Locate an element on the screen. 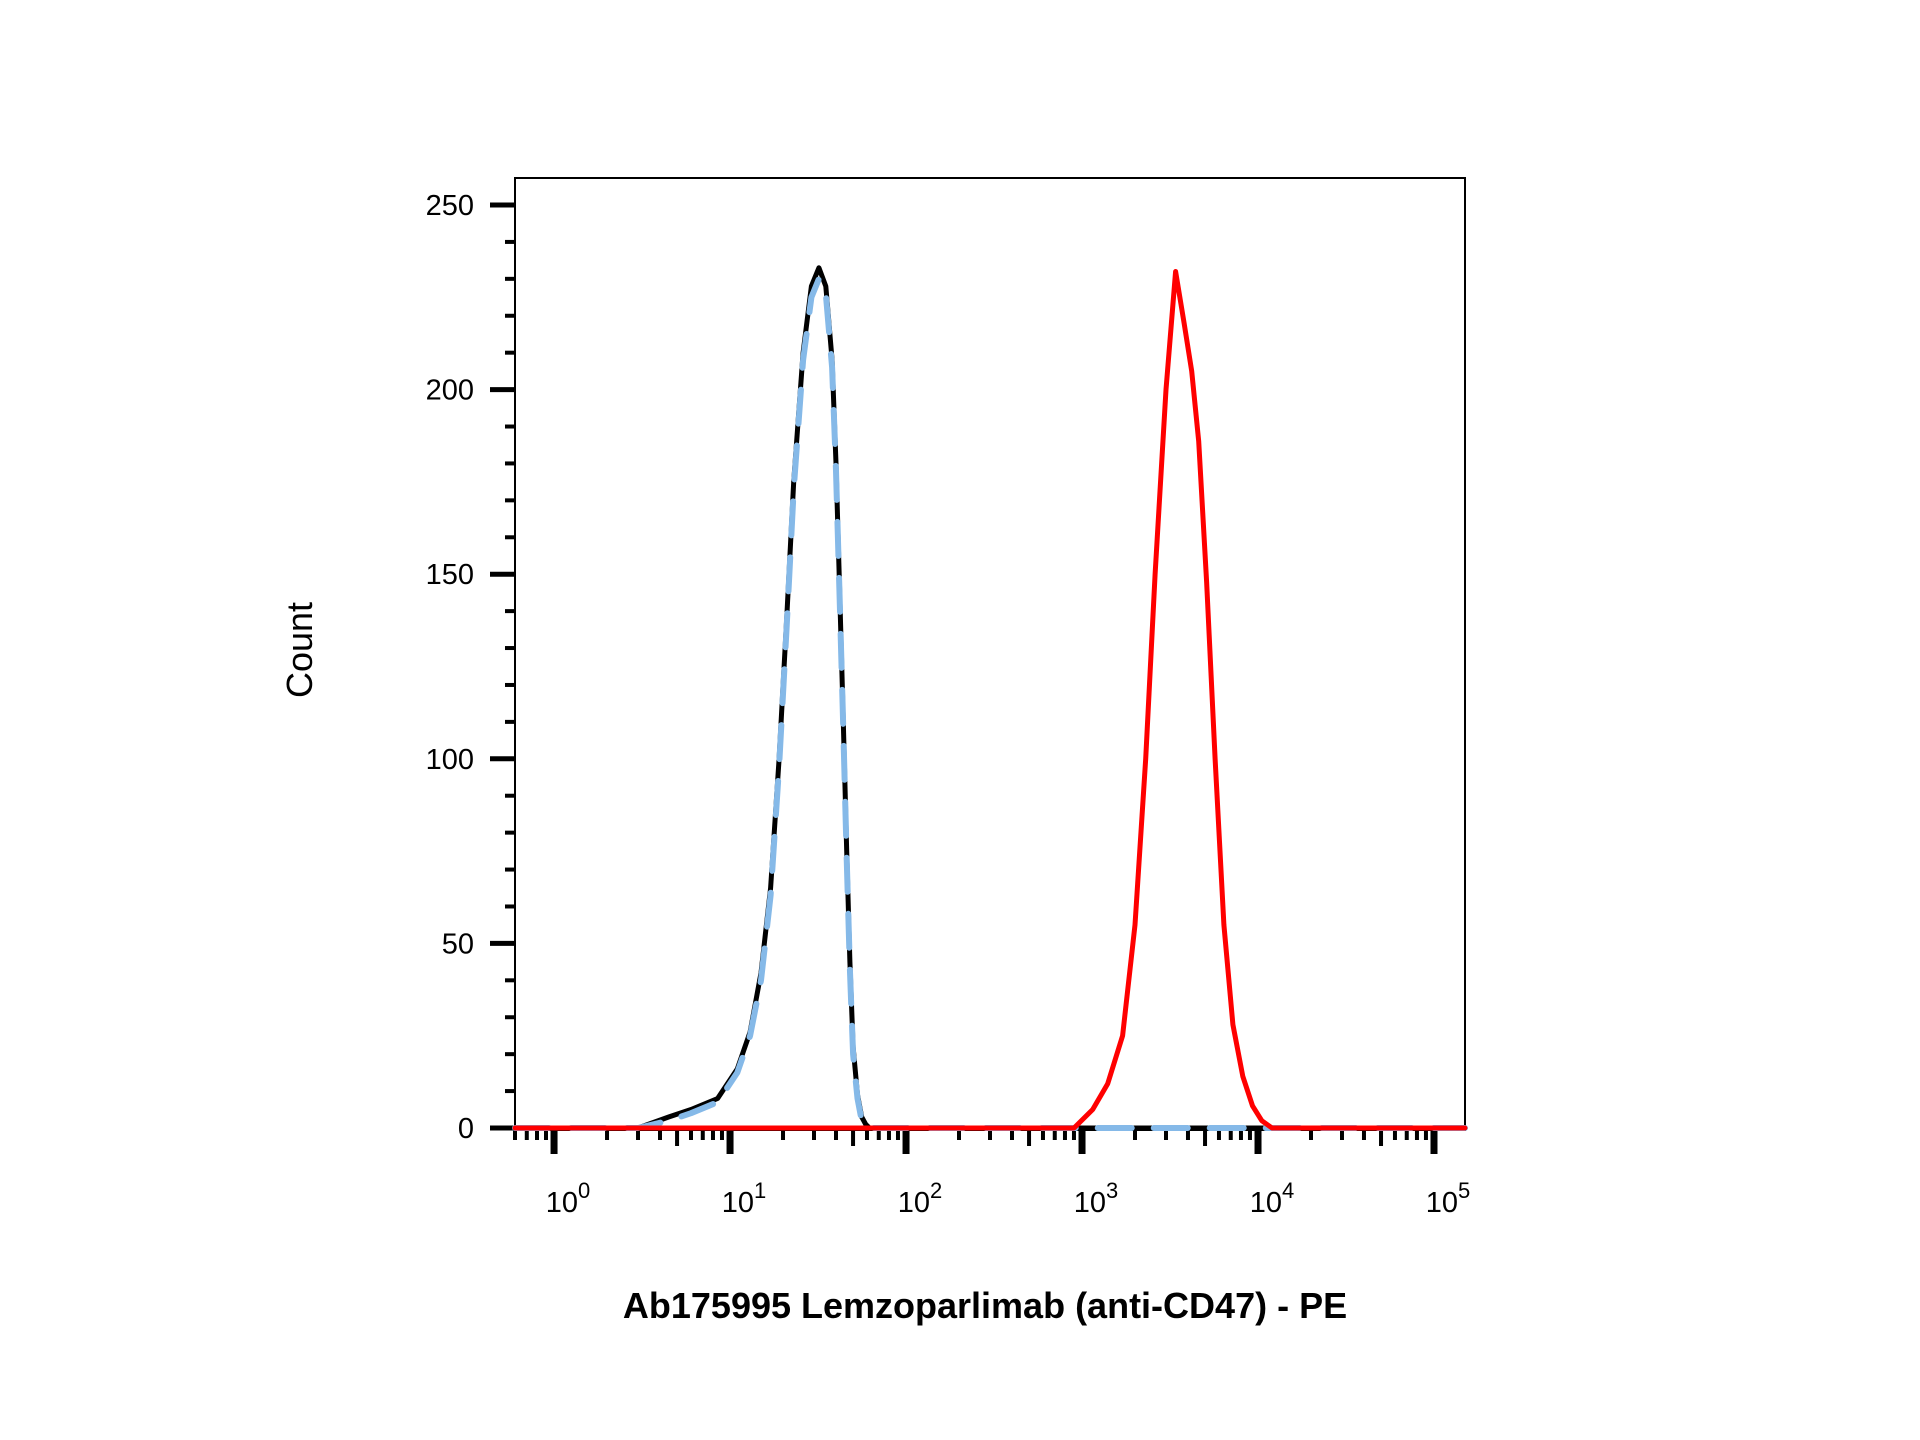  y-tick-label: 50 is located at coordinates (458, 944).